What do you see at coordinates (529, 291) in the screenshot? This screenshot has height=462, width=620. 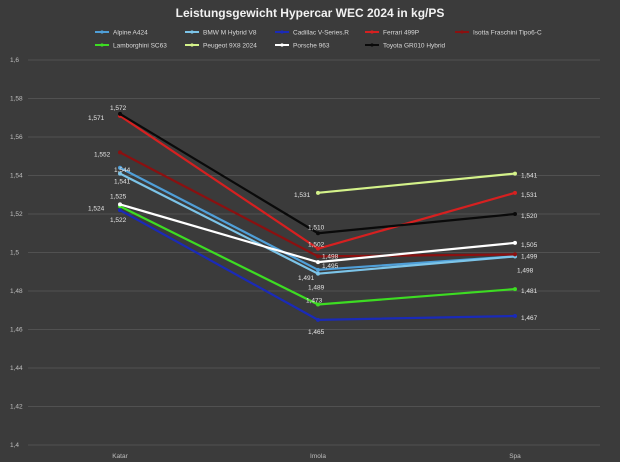 I see `data-label: 1,481` at bounding box center [529, 291].